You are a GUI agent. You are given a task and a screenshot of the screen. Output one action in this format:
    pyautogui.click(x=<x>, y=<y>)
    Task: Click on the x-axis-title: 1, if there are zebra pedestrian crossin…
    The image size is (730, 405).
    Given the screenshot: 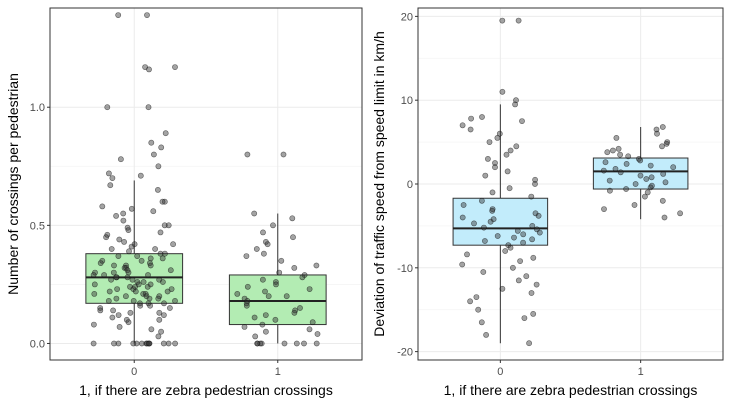 What is the action you would take?
    pyautogui.click(x=571, y=390)
    